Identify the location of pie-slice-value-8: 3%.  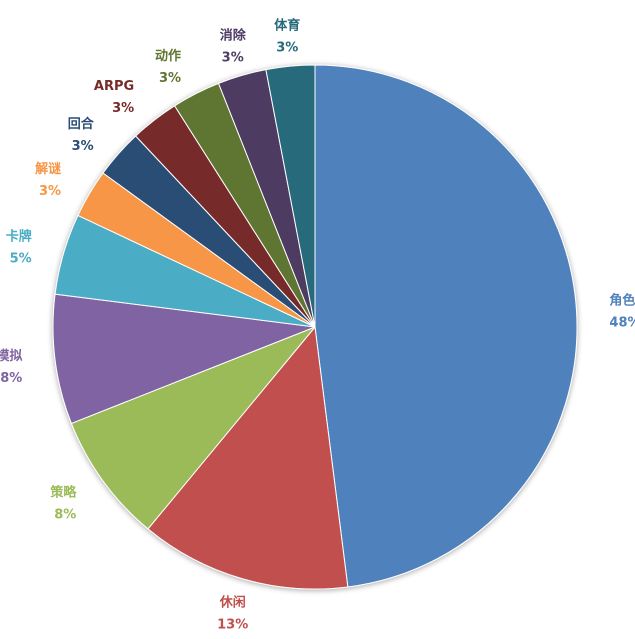
(170, 78).